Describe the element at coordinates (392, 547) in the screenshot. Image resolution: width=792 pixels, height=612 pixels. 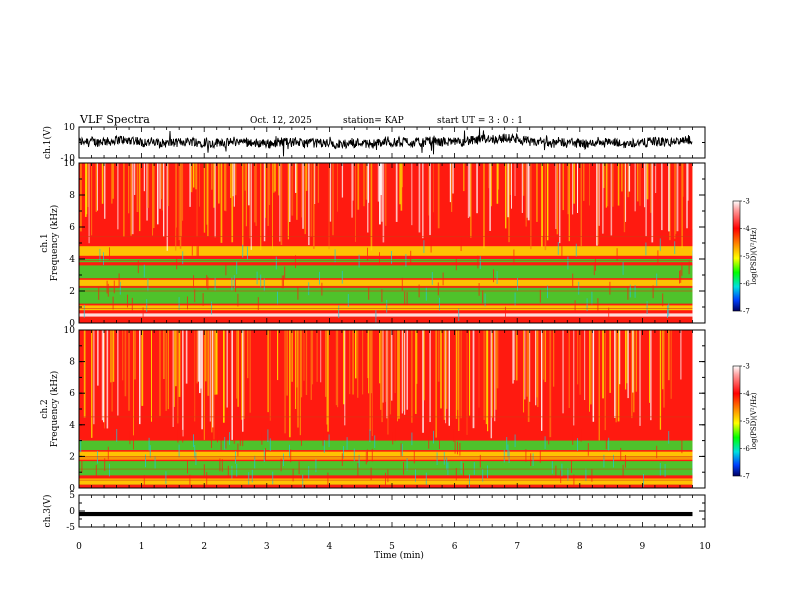
I see `x-tick-label: 5` at that location.